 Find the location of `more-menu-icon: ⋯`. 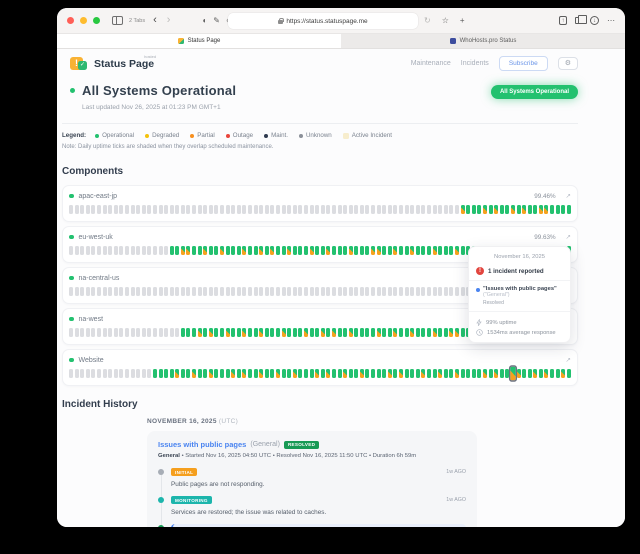

more-menu-icon: ⋯ is located at coordinates (611, 20).